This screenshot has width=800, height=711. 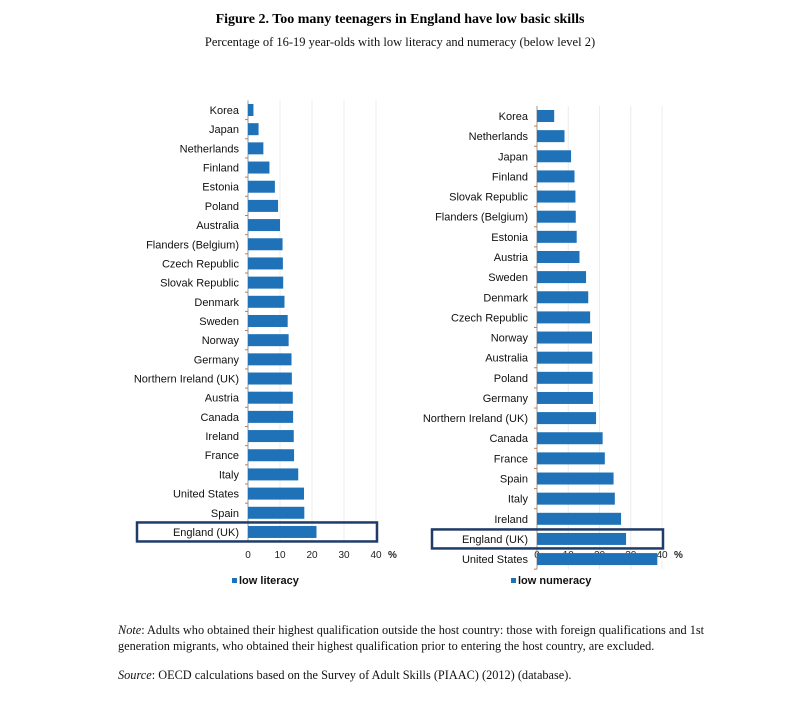 What do you see at coordinates (376, 555) in the screenshot?
I see `x-tick-label: 40` at bounding box center [376, 555].